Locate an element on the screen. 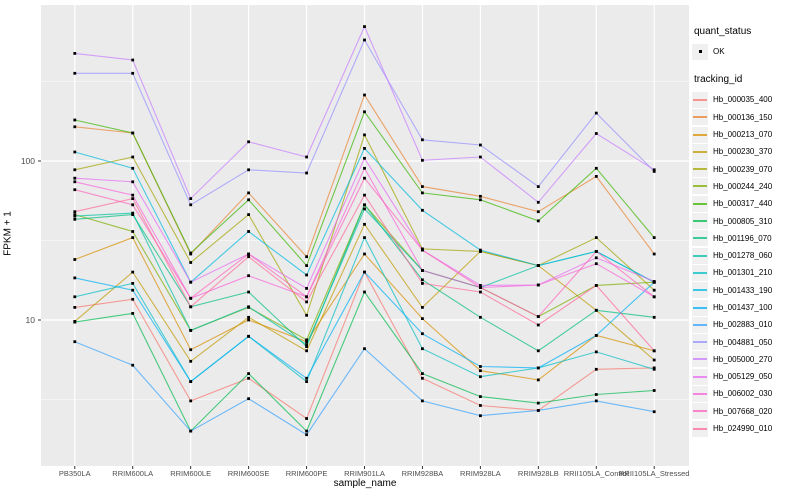  legend-entry-label: Hb_006002_030 is located at coordinates (743, 394).